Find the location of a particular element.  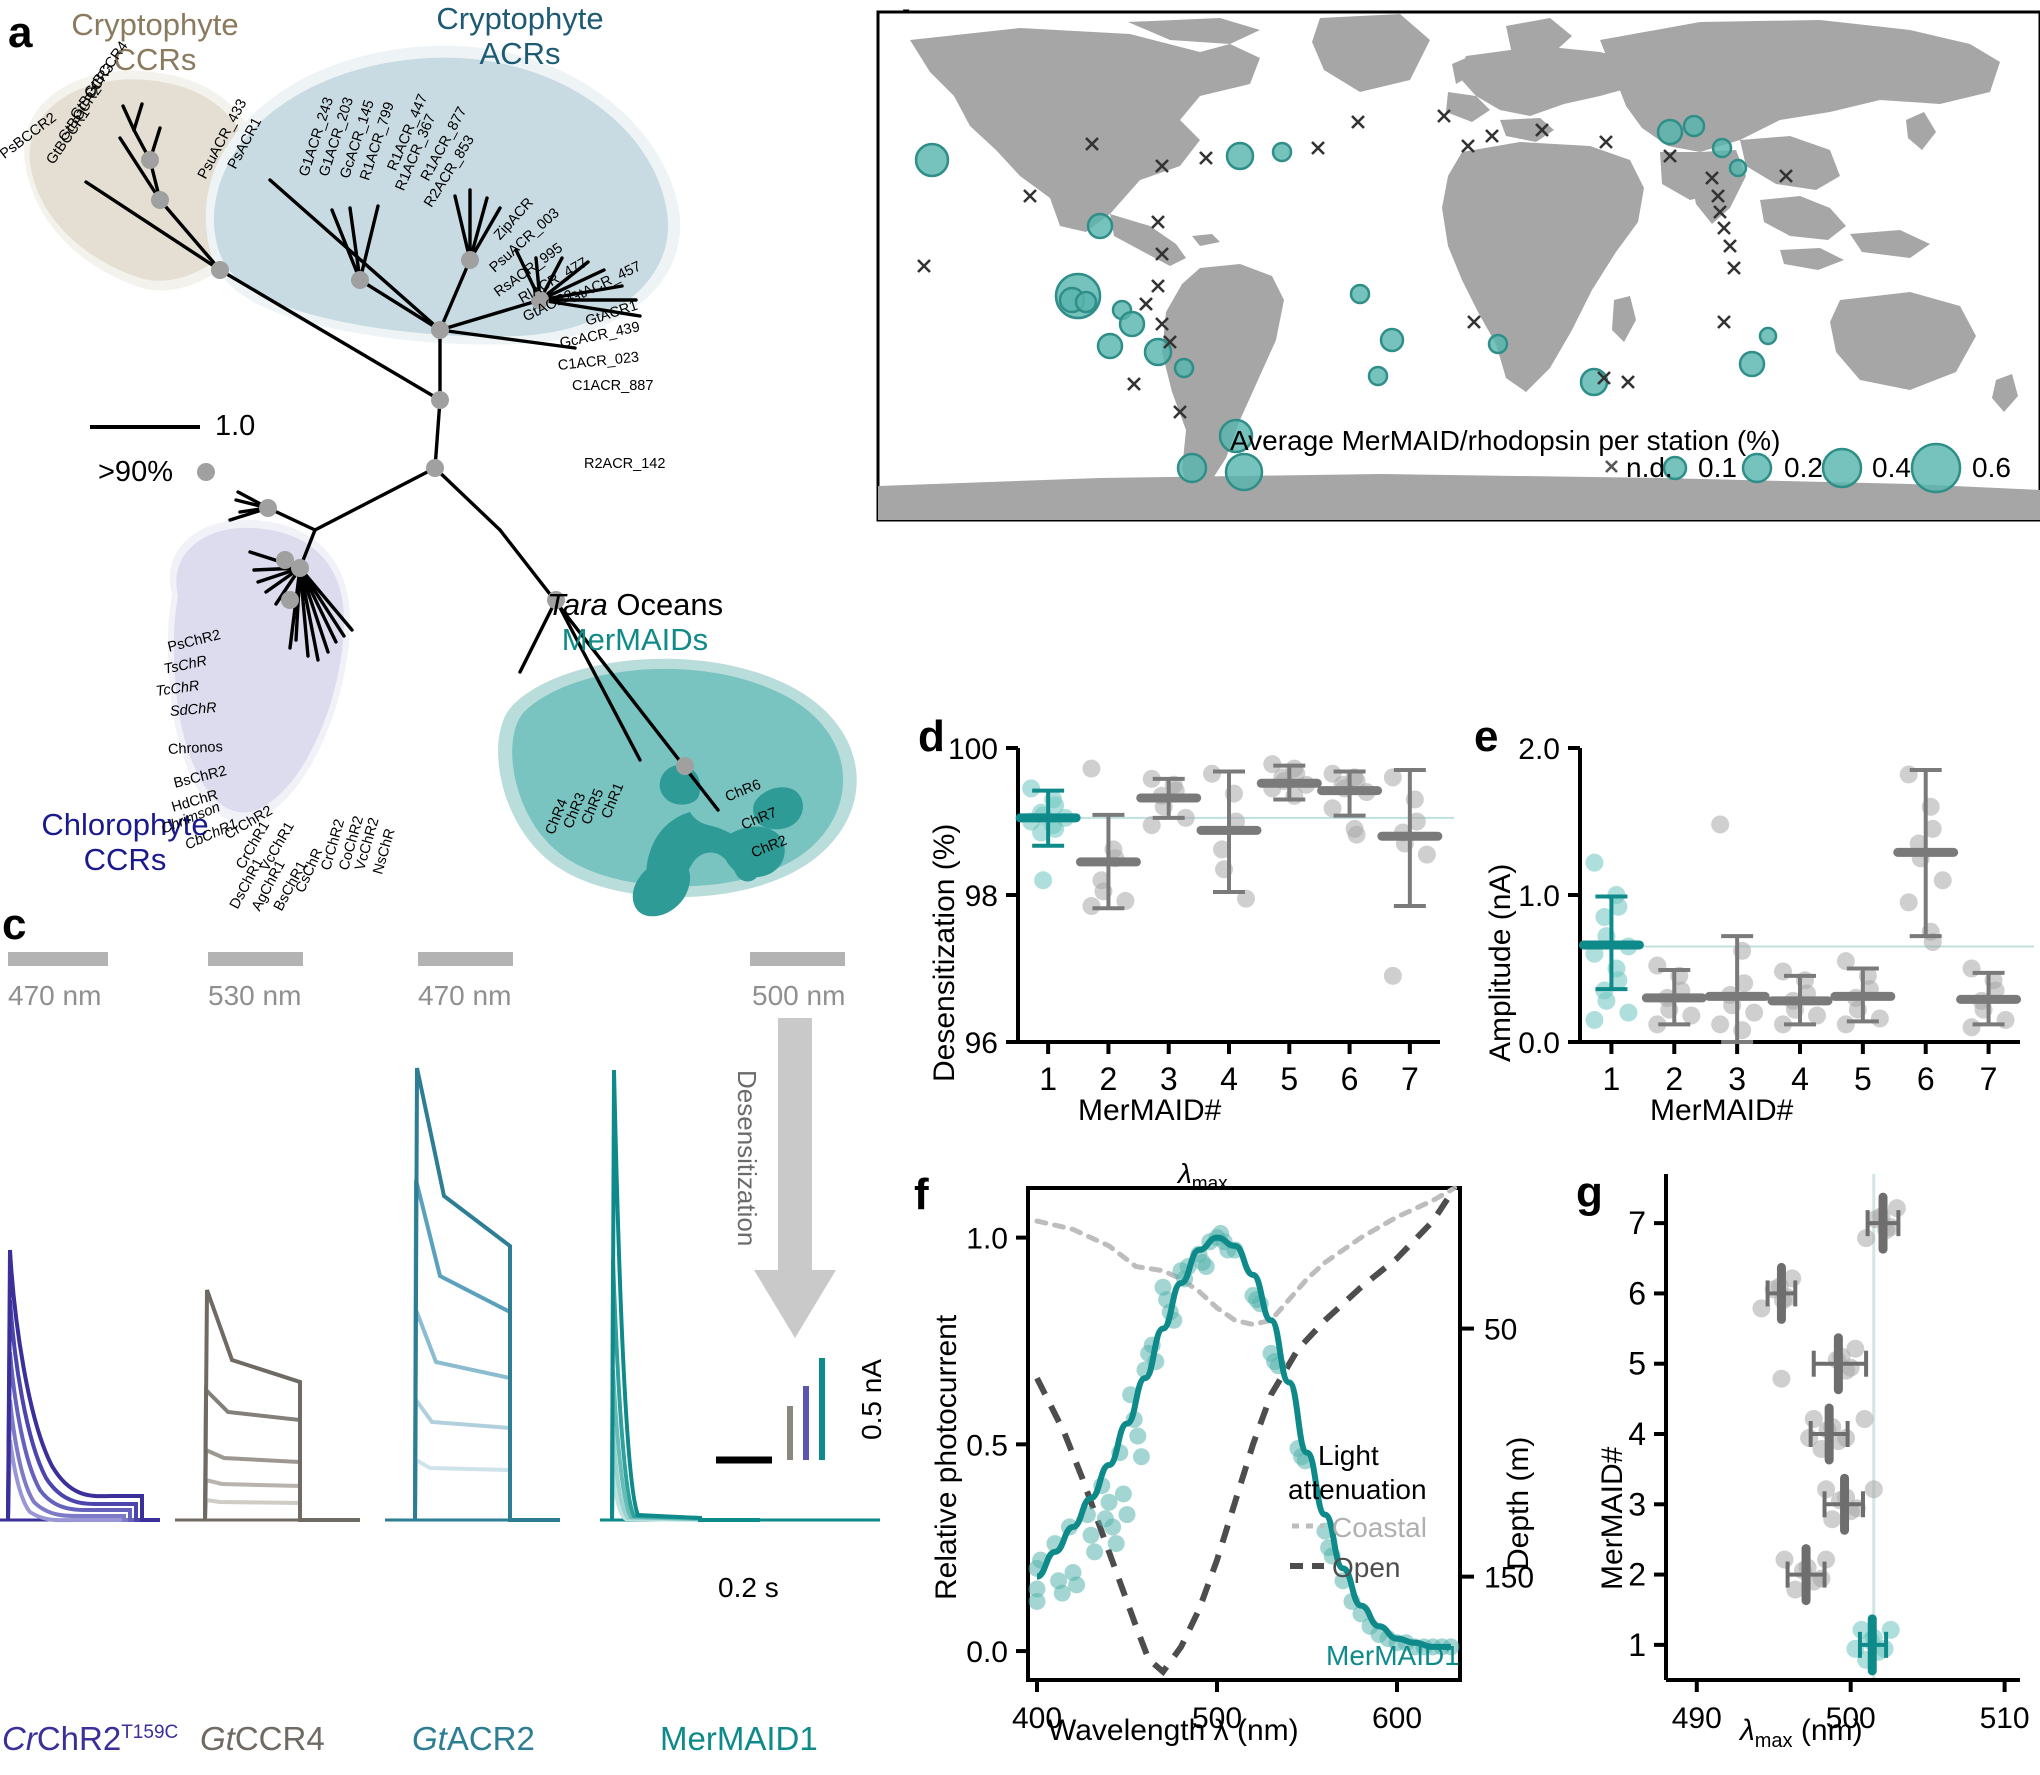

panel-f-legend-title-1: Light is located at coordinates (1348, 1455).